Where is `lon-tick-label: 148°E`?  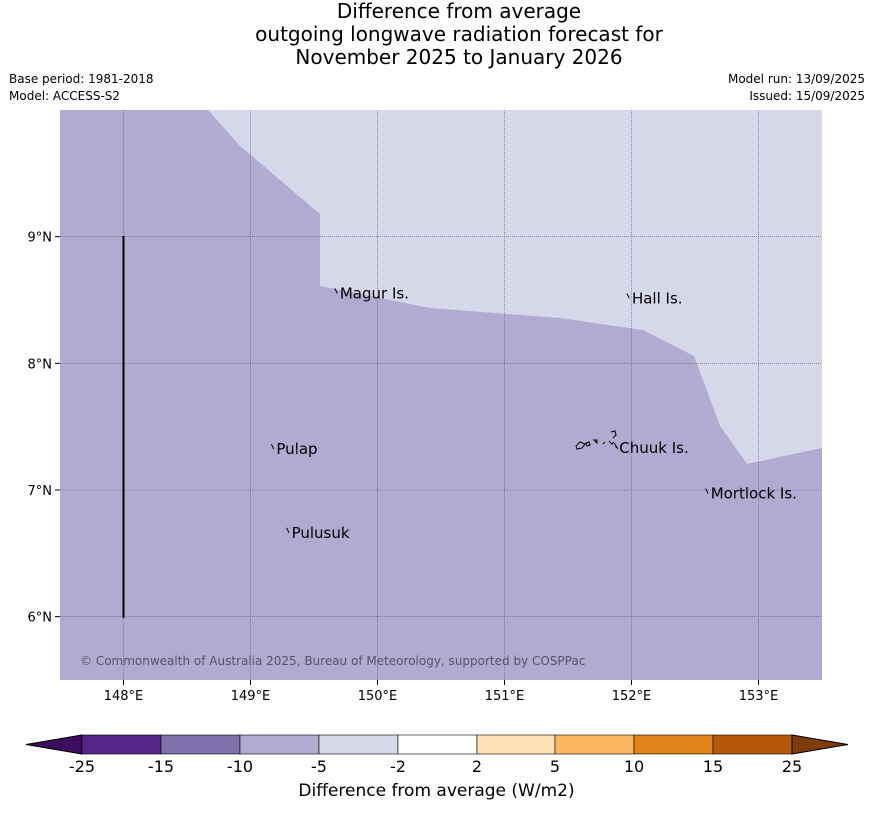
lon-tick-label: 148°E is located at coordinates (124, 696).